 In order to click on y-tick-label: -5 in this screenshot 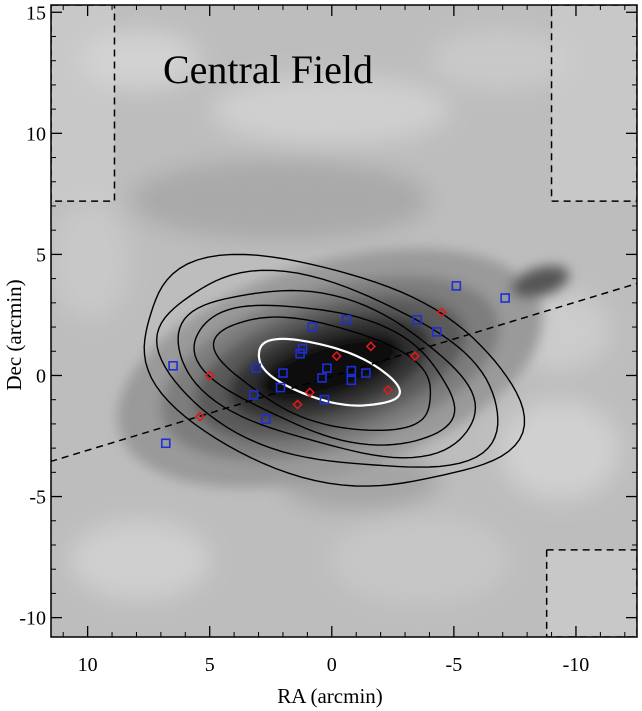, I will do `click(37, 498)`.